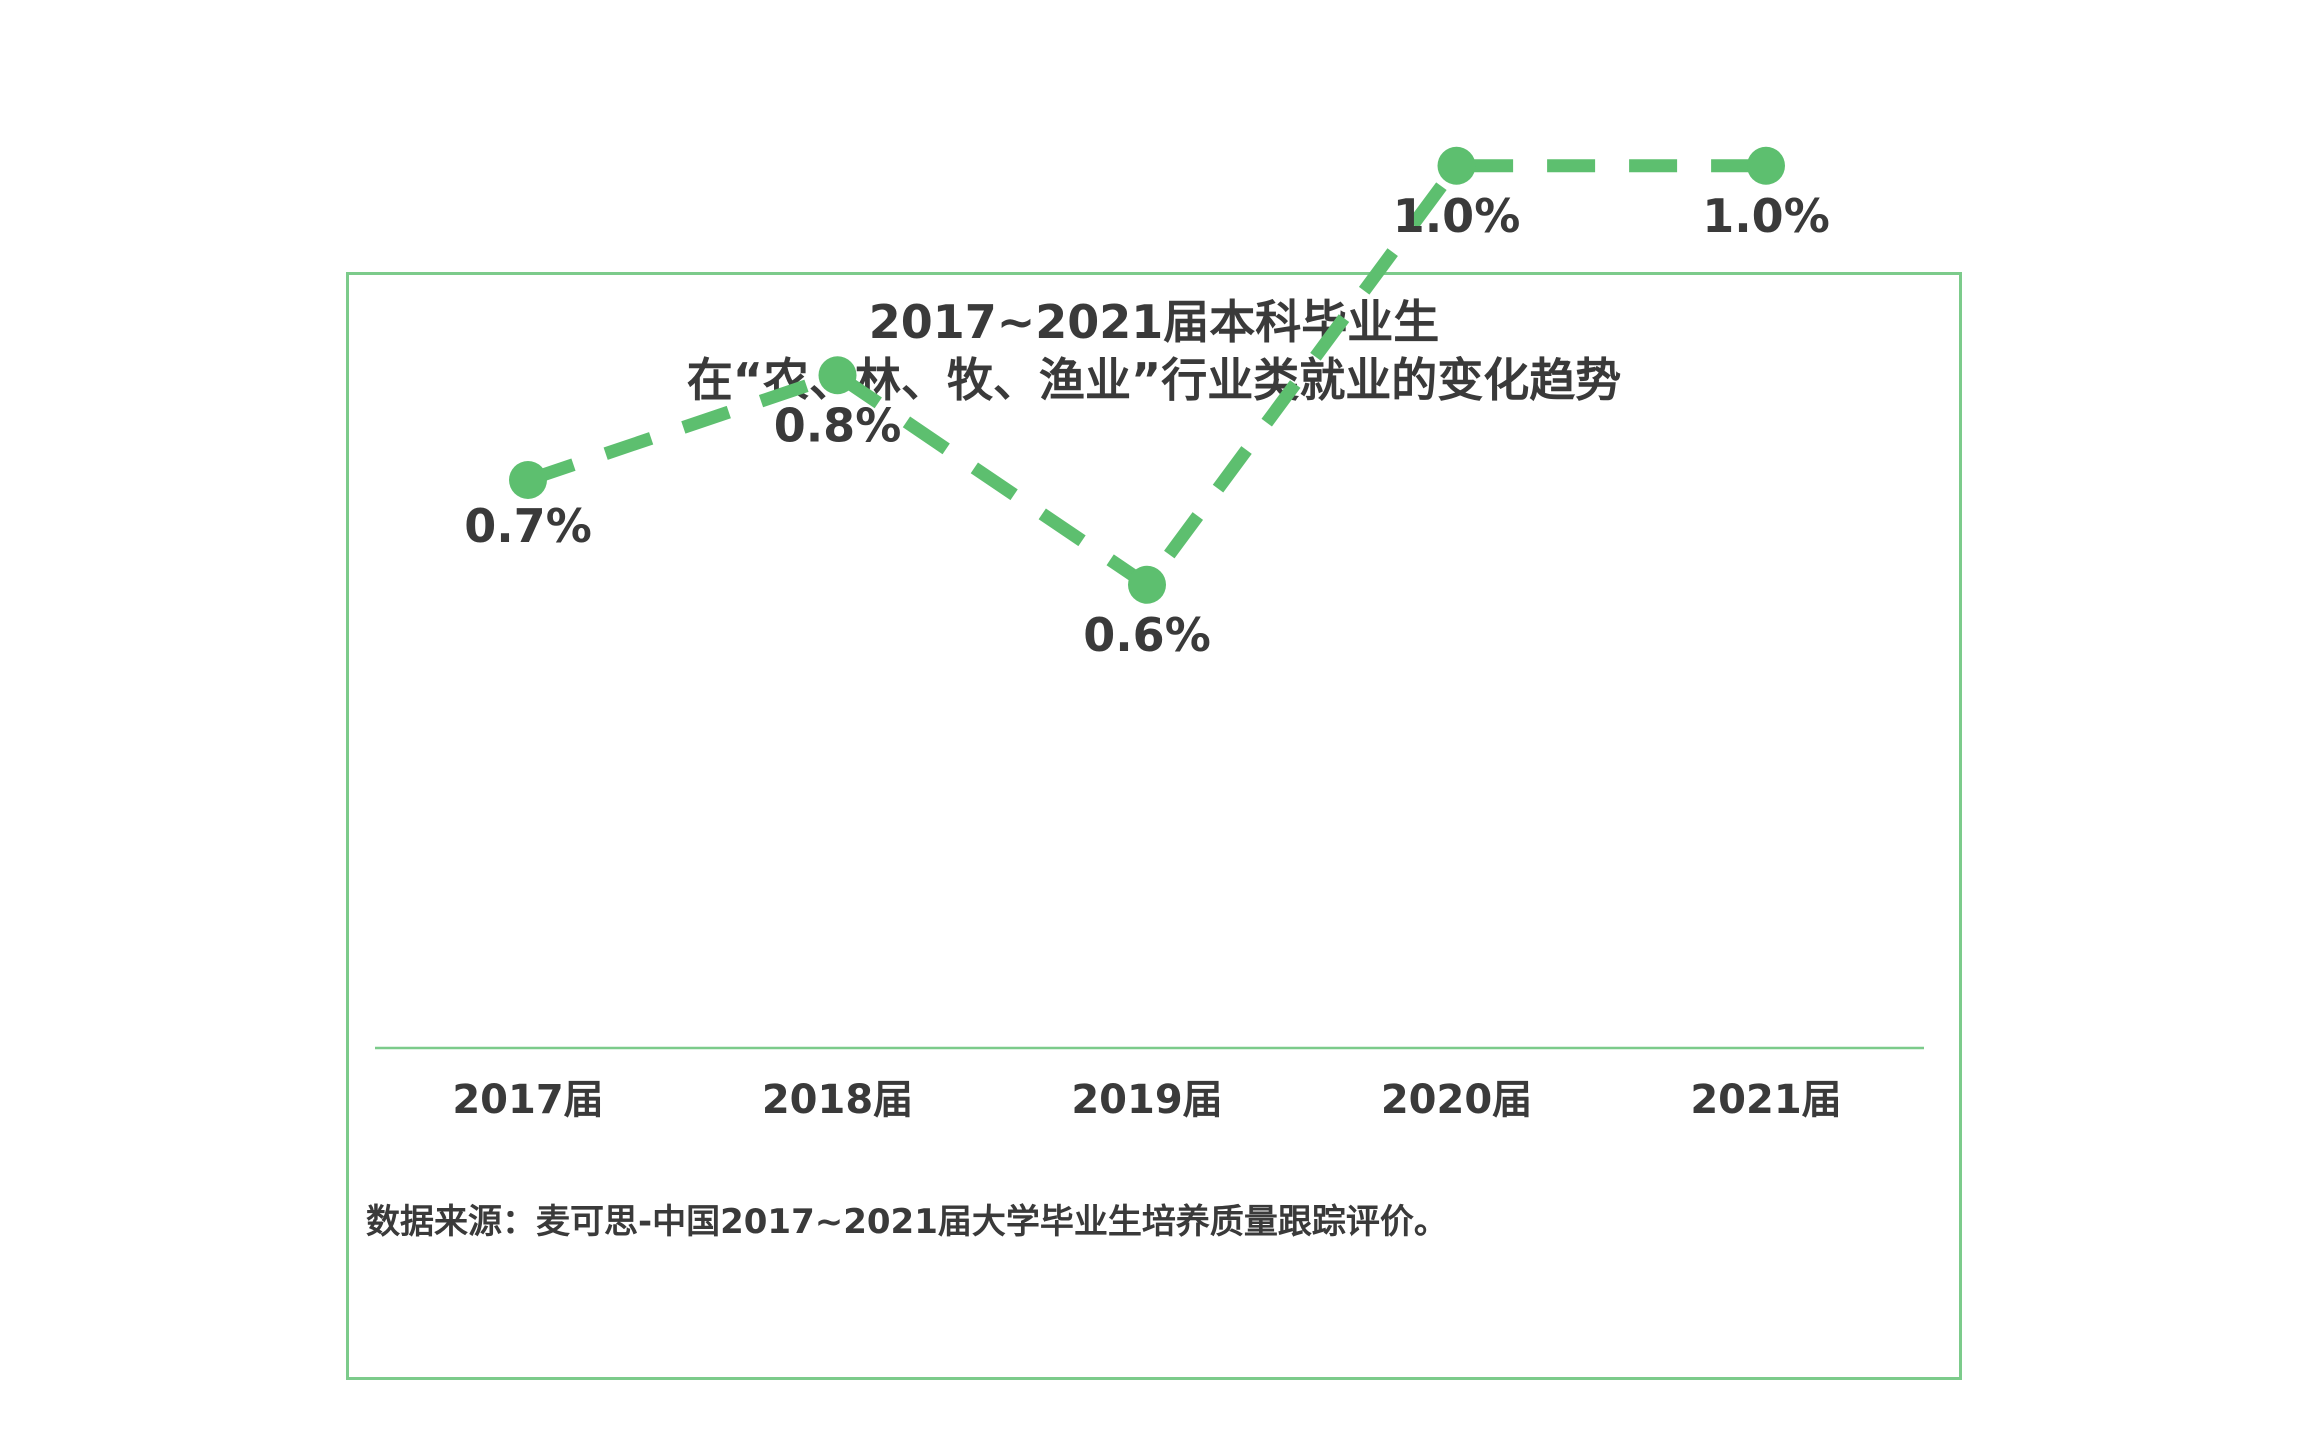  What do you see at coordinates (838, 425) in the screenshot?
I see `data-label: 0.8%` at bounding box center [838, 425].